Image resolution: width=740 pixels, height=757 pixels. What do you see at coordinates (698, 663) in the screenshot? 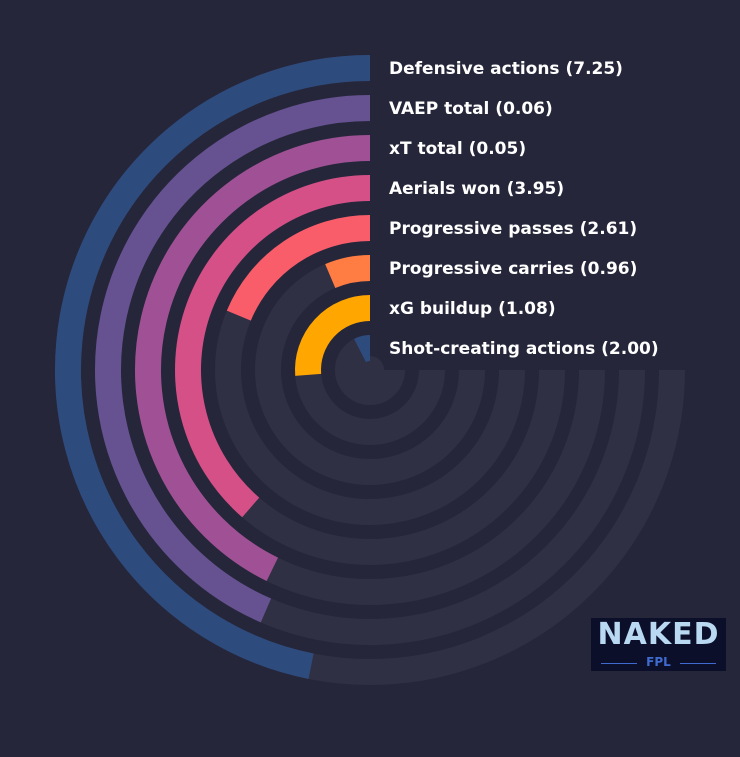
I see `logo-rule-right` at bounding box center [698, 663].